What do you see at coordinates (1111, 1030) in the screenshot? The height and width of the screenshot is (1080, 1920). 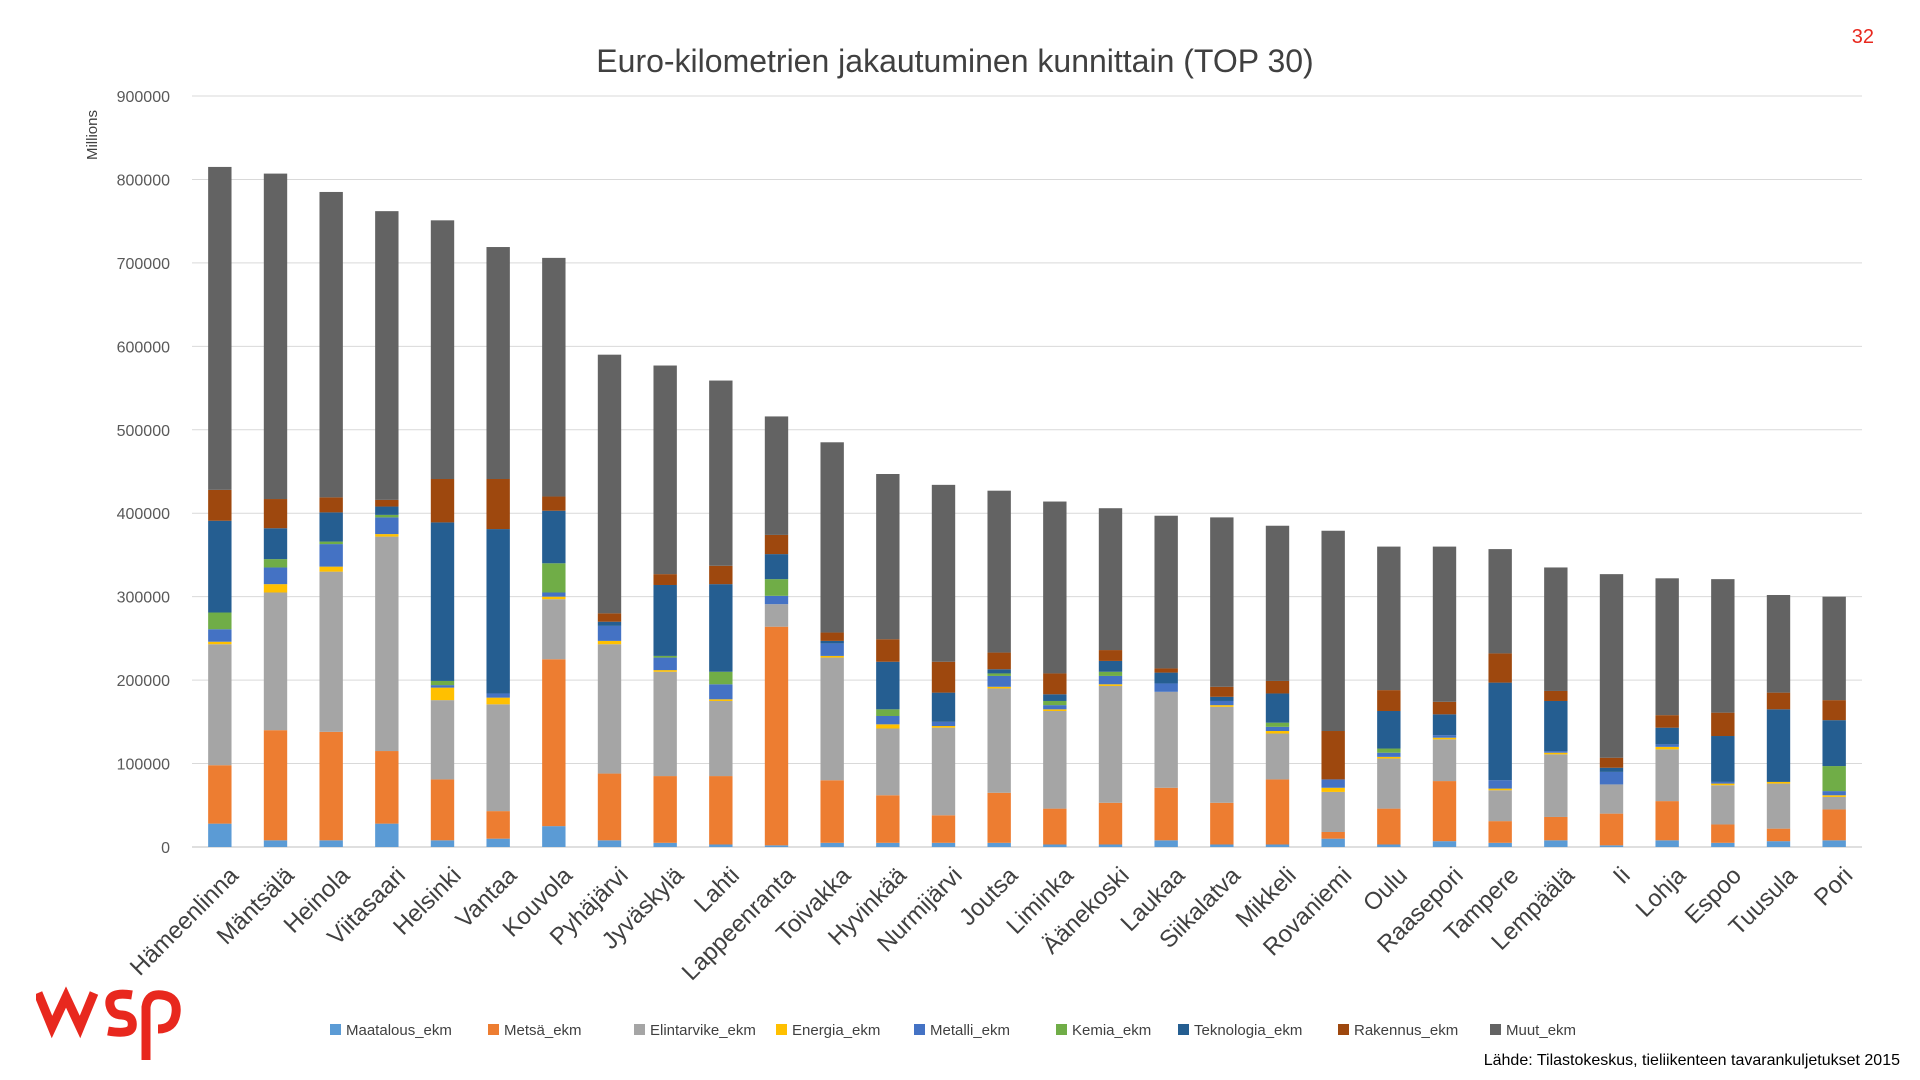 I see `legend-label: Kemia_ekm` at bounding box center [1111, 1030].